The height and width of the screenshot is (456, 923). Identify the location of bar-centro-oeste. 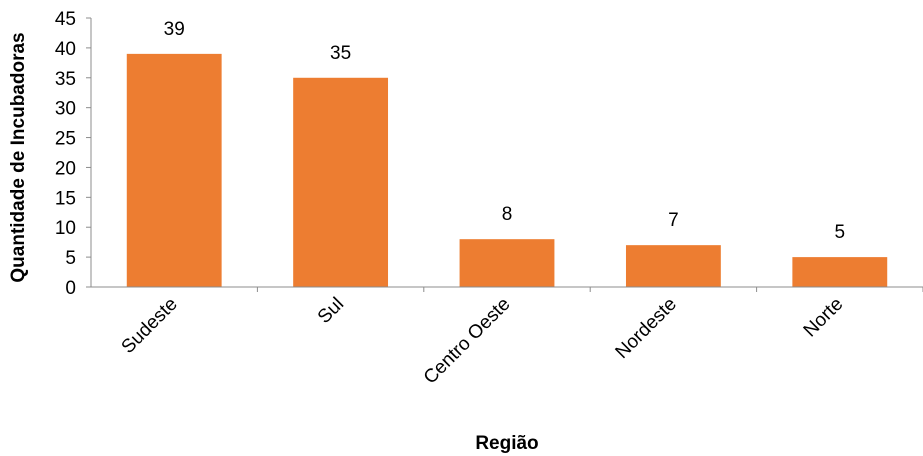
(507, 263).